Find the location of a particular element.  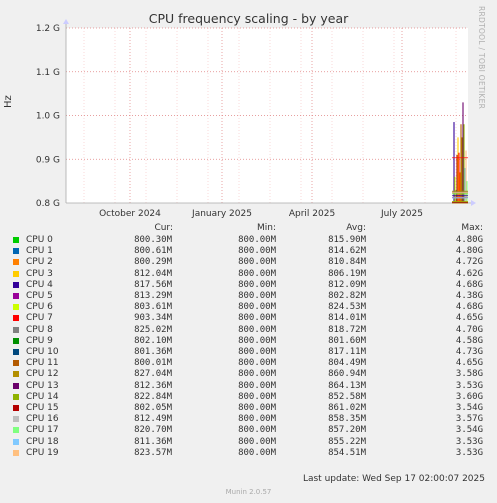

legend-cur-value: 903.34M is located at coordinates (153, 318).